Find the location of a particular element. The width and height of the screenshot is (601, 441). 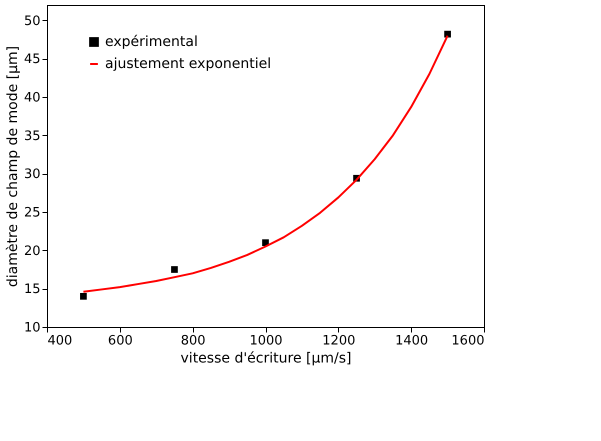

x-tick-label: 1400 is located at coordinates (411, 341).